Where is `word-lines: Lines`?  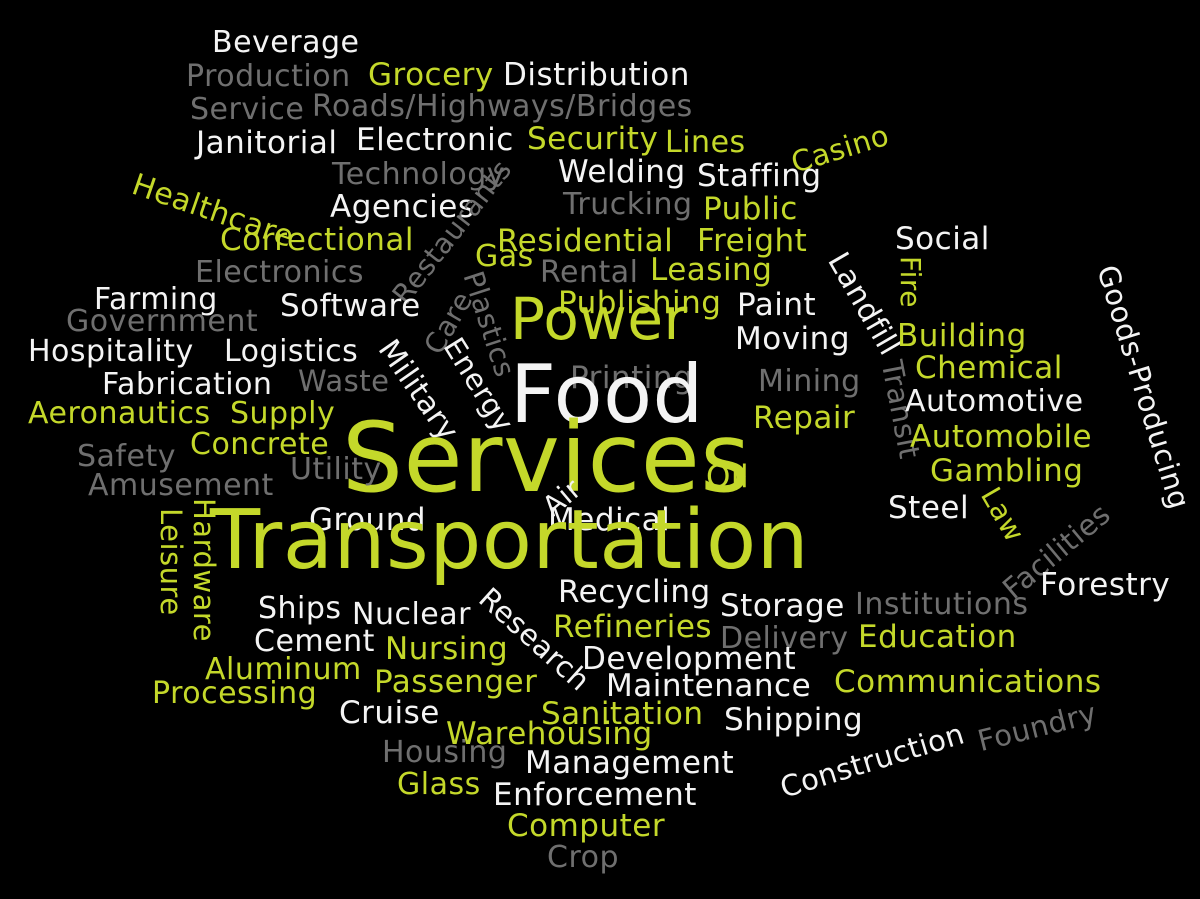
word-lines: Lines is located at coordinates (705, 142).